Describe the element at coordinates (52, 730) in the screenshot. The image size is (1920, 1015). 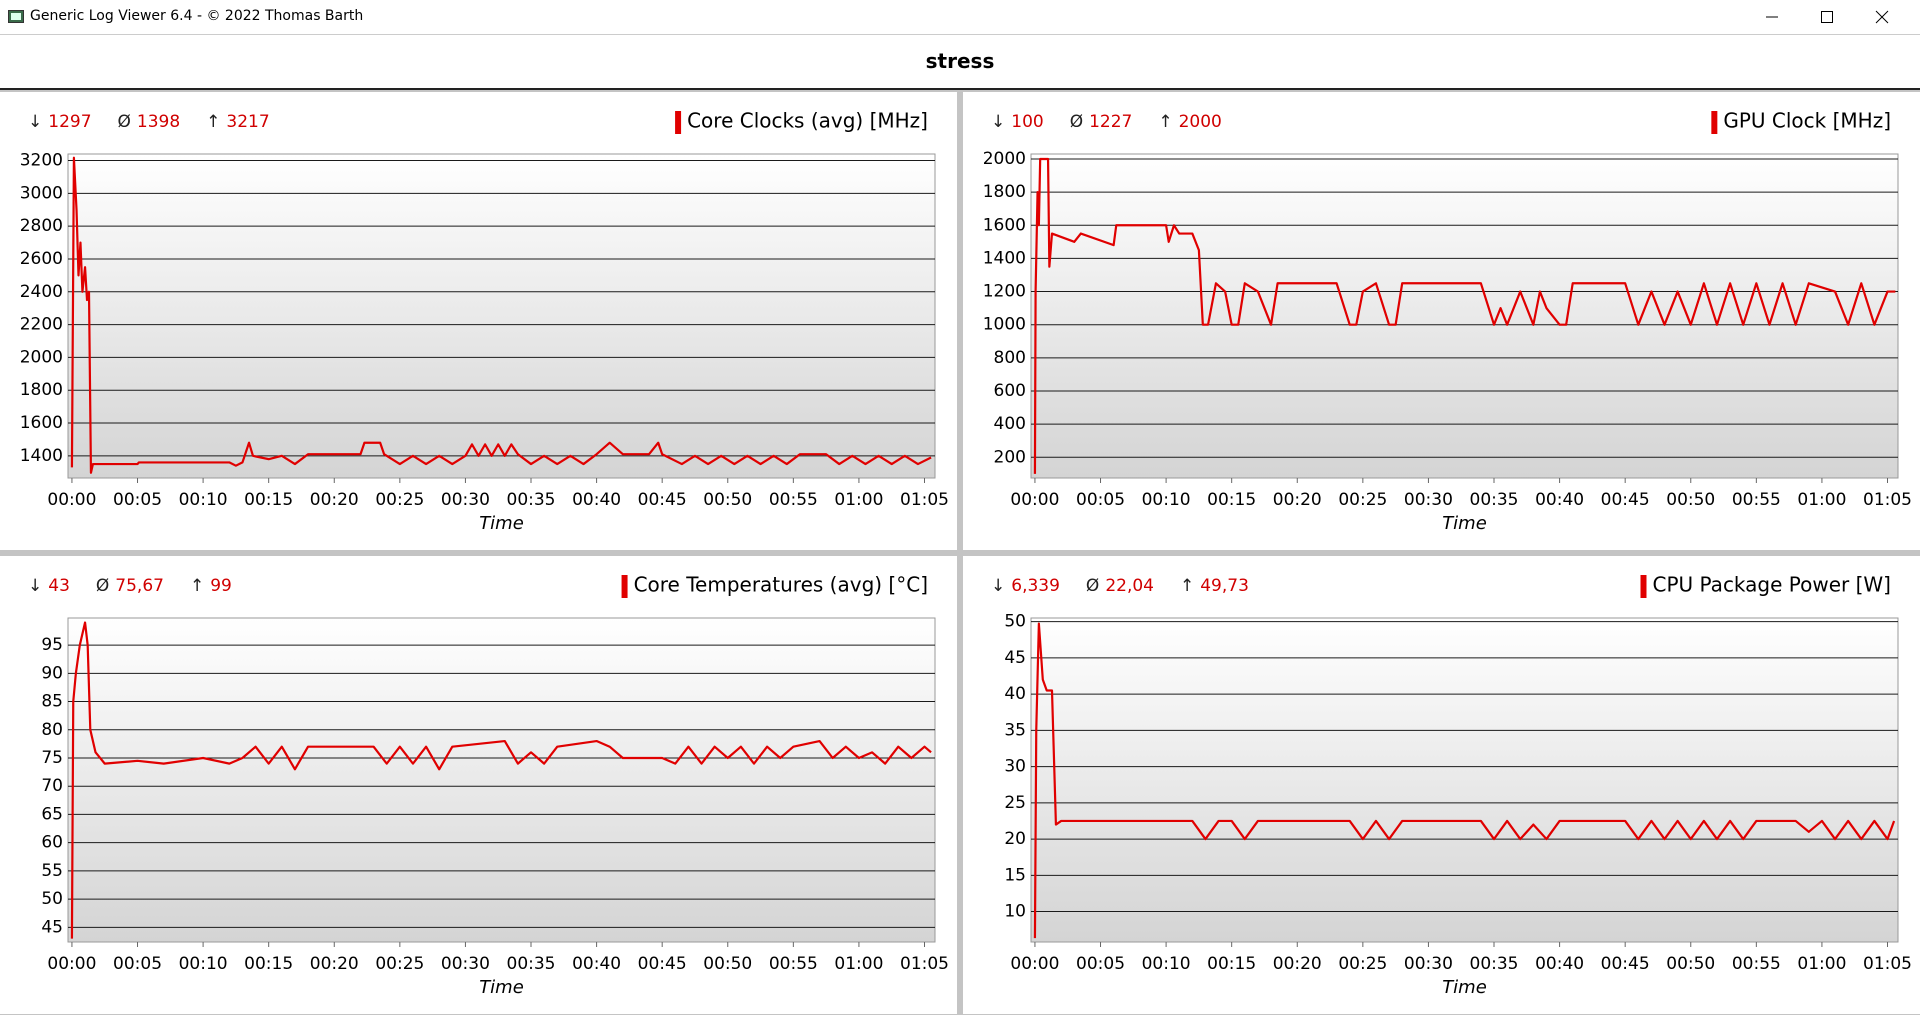
I see `y-tick-label: 80` at that location.